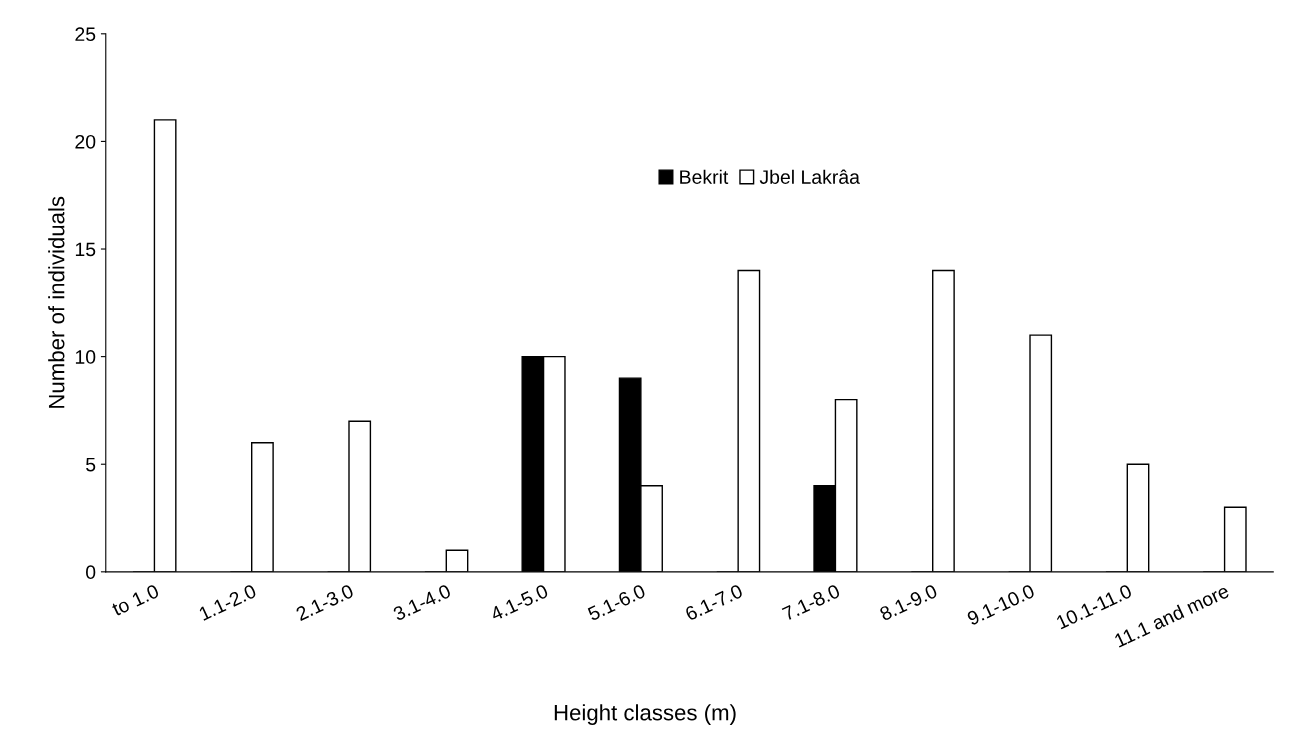  What do you see at coordinates (85, 357) in the screenshot?
I see `y-tick-label: 10` at bounding box center [85, 357].